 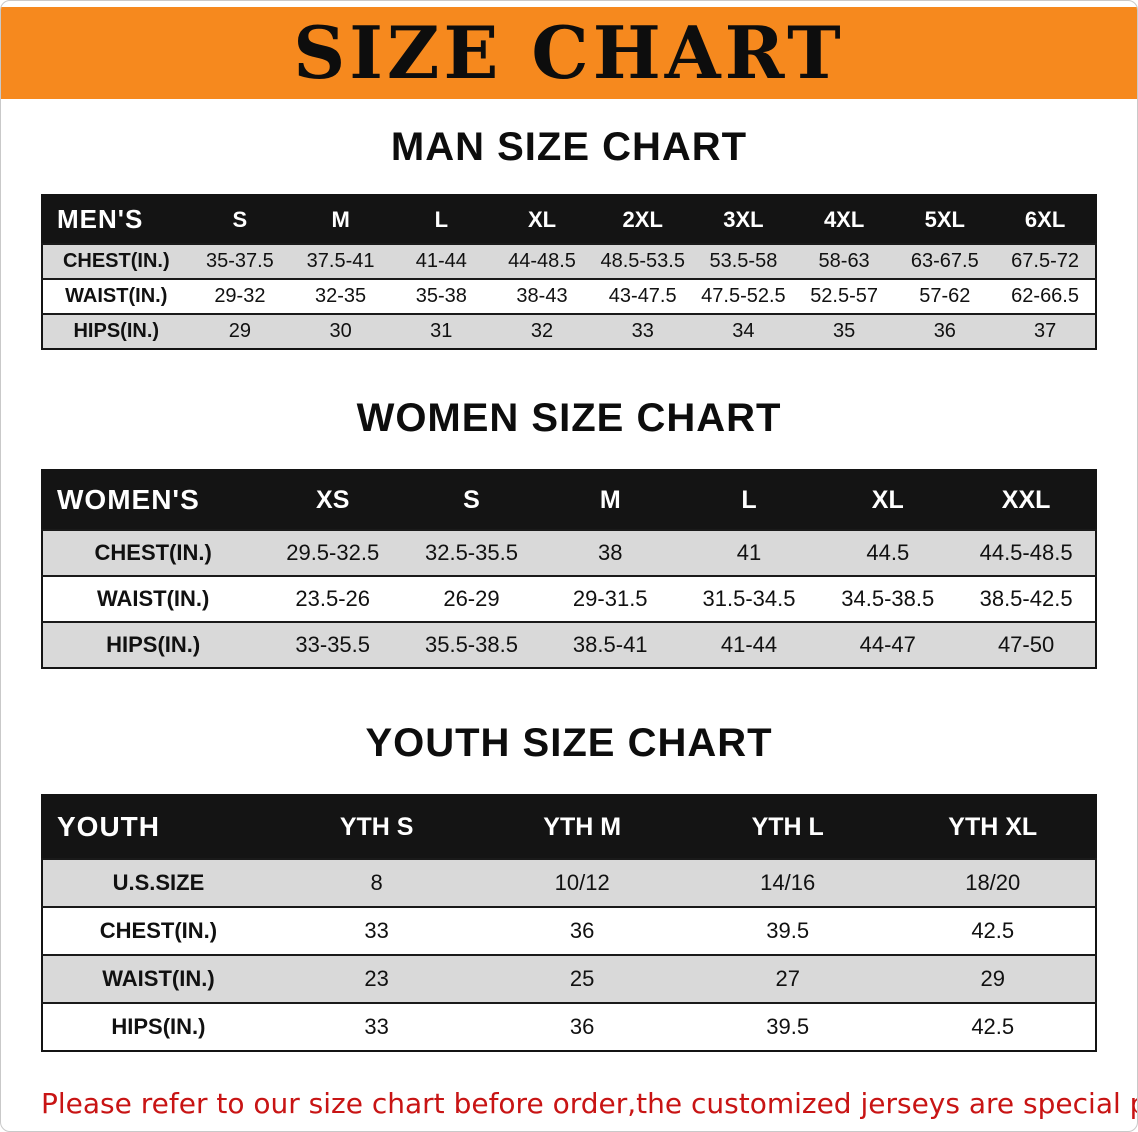 What do you see at coordinates (887, 644) in the screenshot?
I see `size-value: 44-47` at bounding box center [887, 644].